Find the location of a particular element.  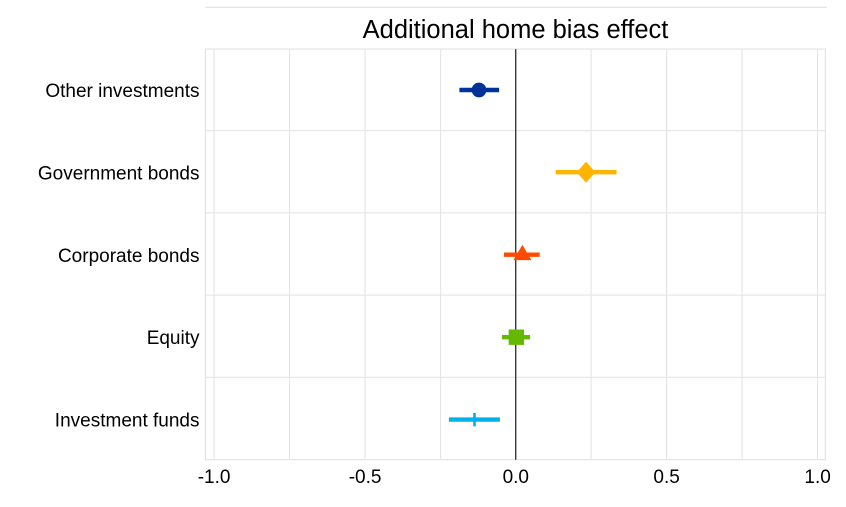

svg-text: Additional home bias effect is located at coordinates (516, 30).